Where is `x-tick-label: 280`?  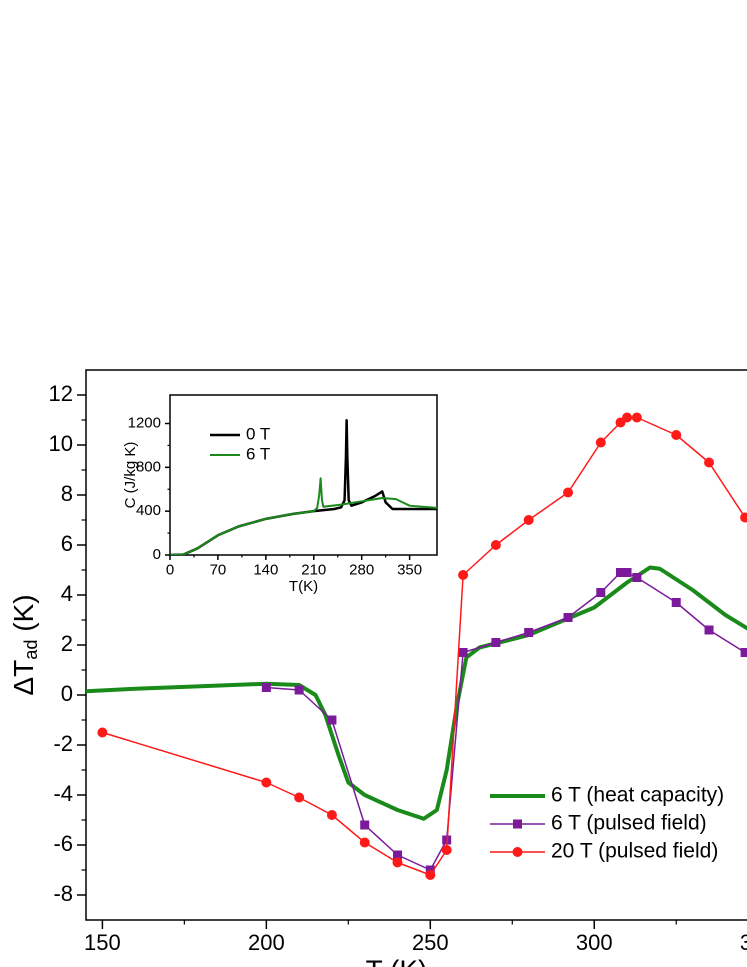 x-tick-label: 280 is located at coordinates (361, 569).